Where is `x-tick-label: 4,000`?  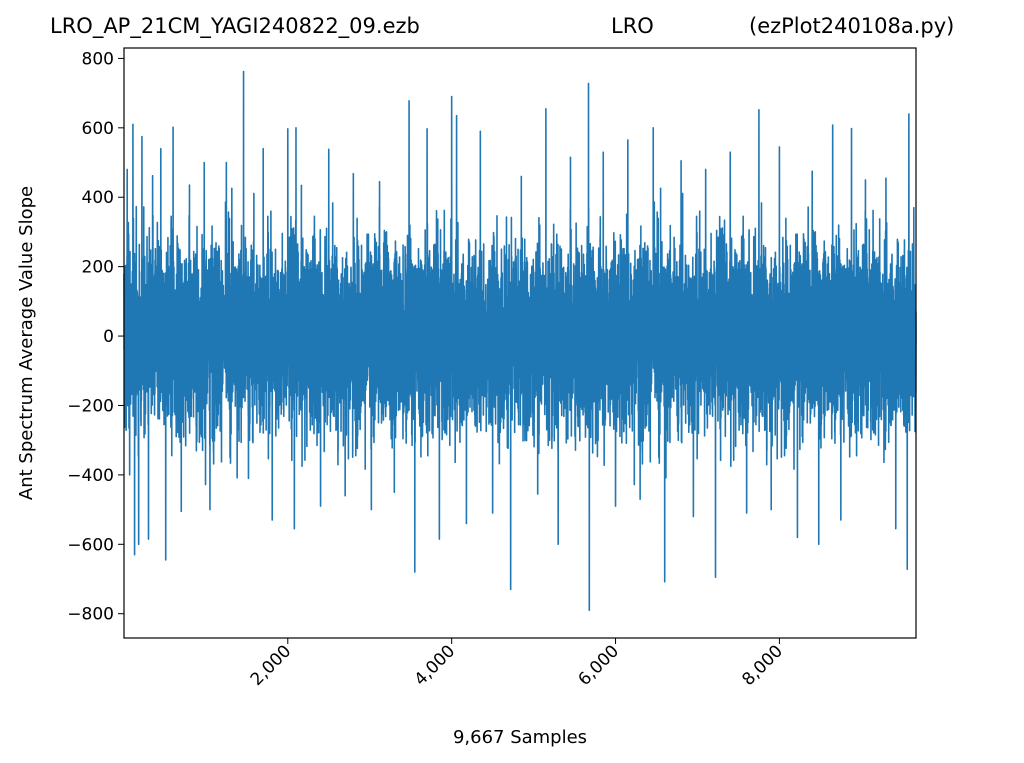
x-tick-label: 4,000 is located at coordinates (435, 665).